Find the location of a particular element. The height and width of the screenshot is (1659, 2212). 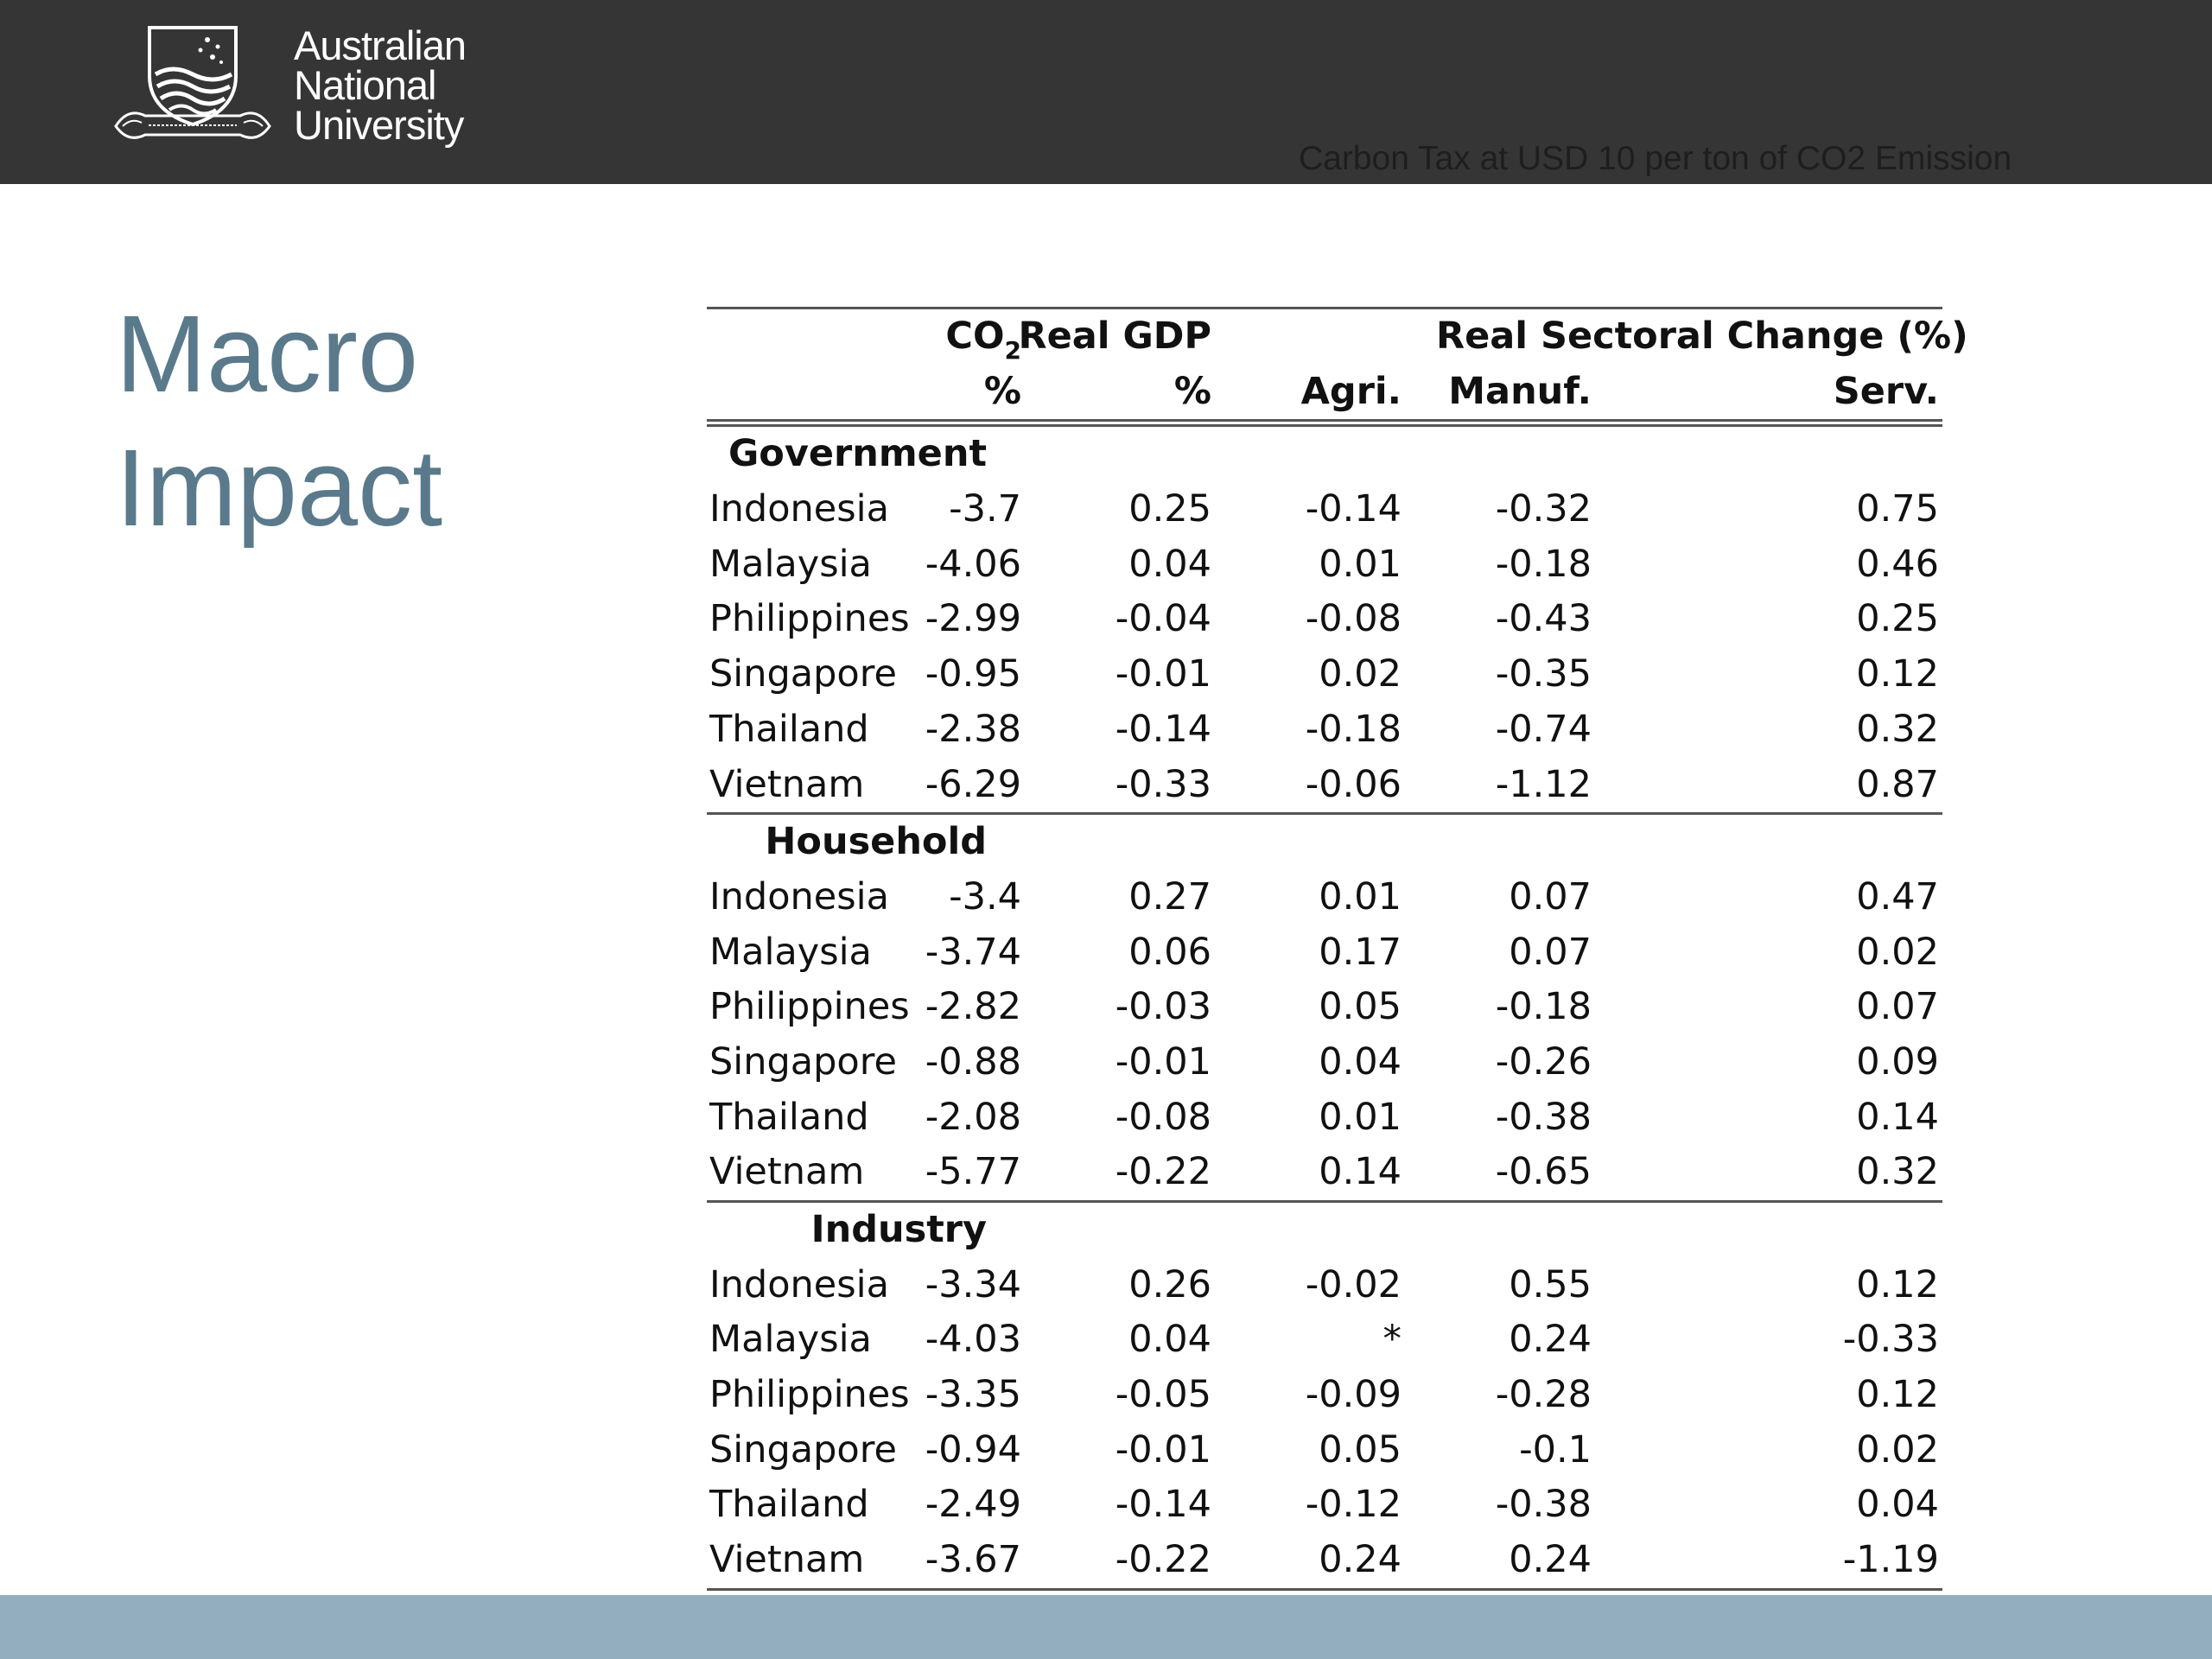

header-real-sectoral-change: Real Sectoral Change (%) is located at coordinates (1702, 336).